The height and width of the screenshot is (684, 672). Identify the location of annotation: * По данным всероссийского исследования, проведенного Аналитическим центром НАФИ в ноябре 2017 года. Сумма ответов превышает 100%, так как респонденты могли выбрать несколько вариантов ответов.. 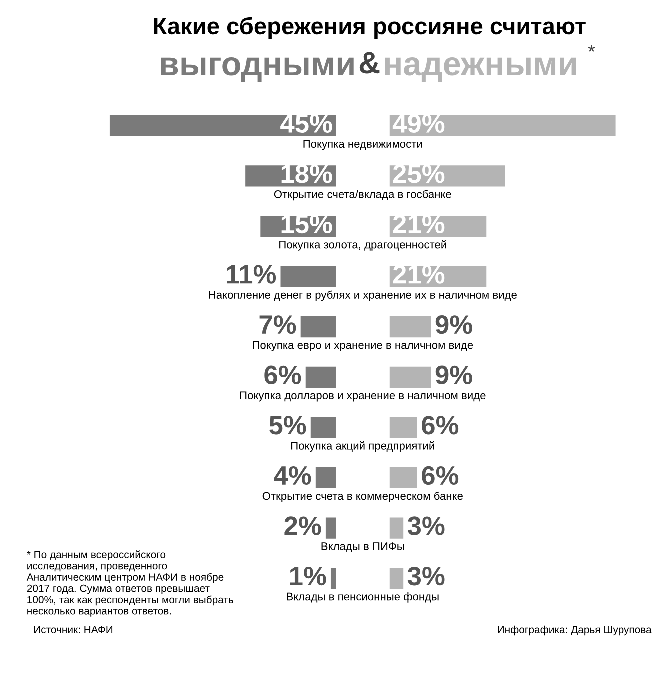
(130, 583).